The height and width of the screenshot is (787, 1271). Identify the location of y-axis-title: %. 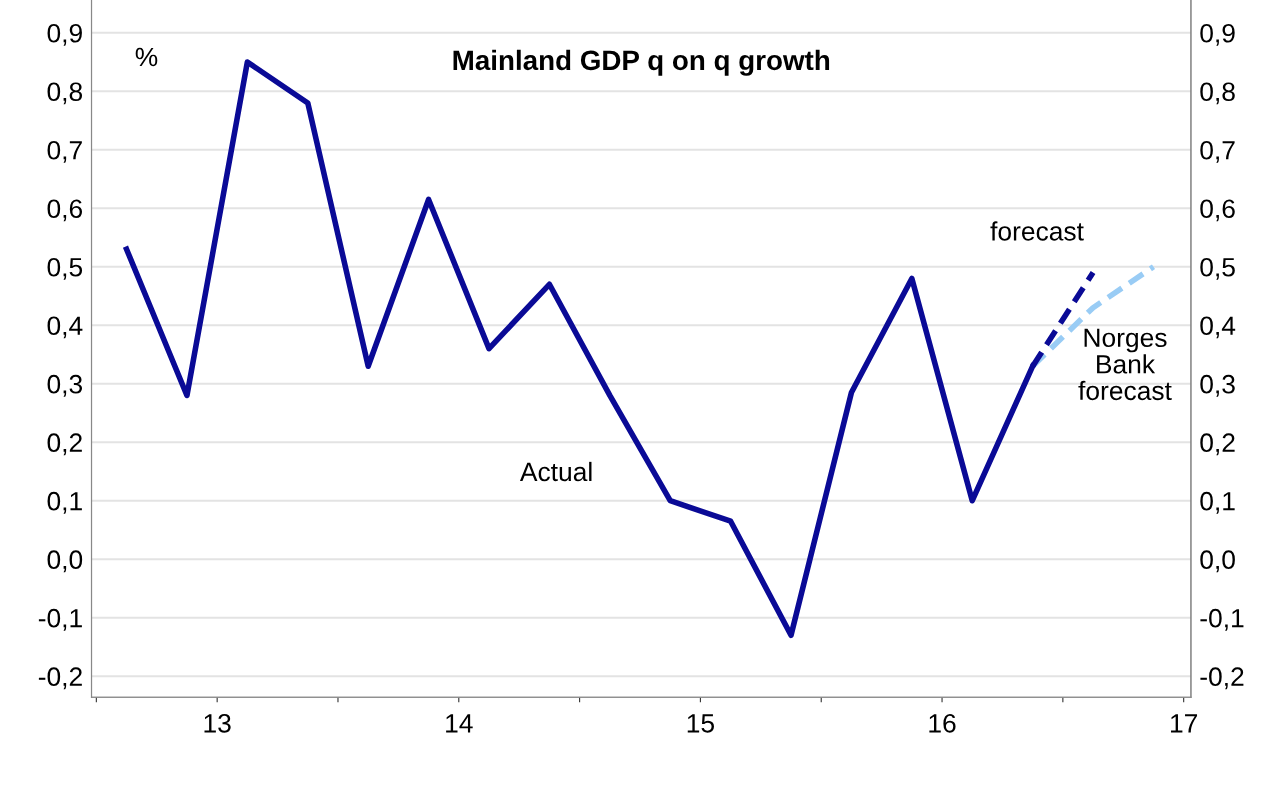
(146, 57).